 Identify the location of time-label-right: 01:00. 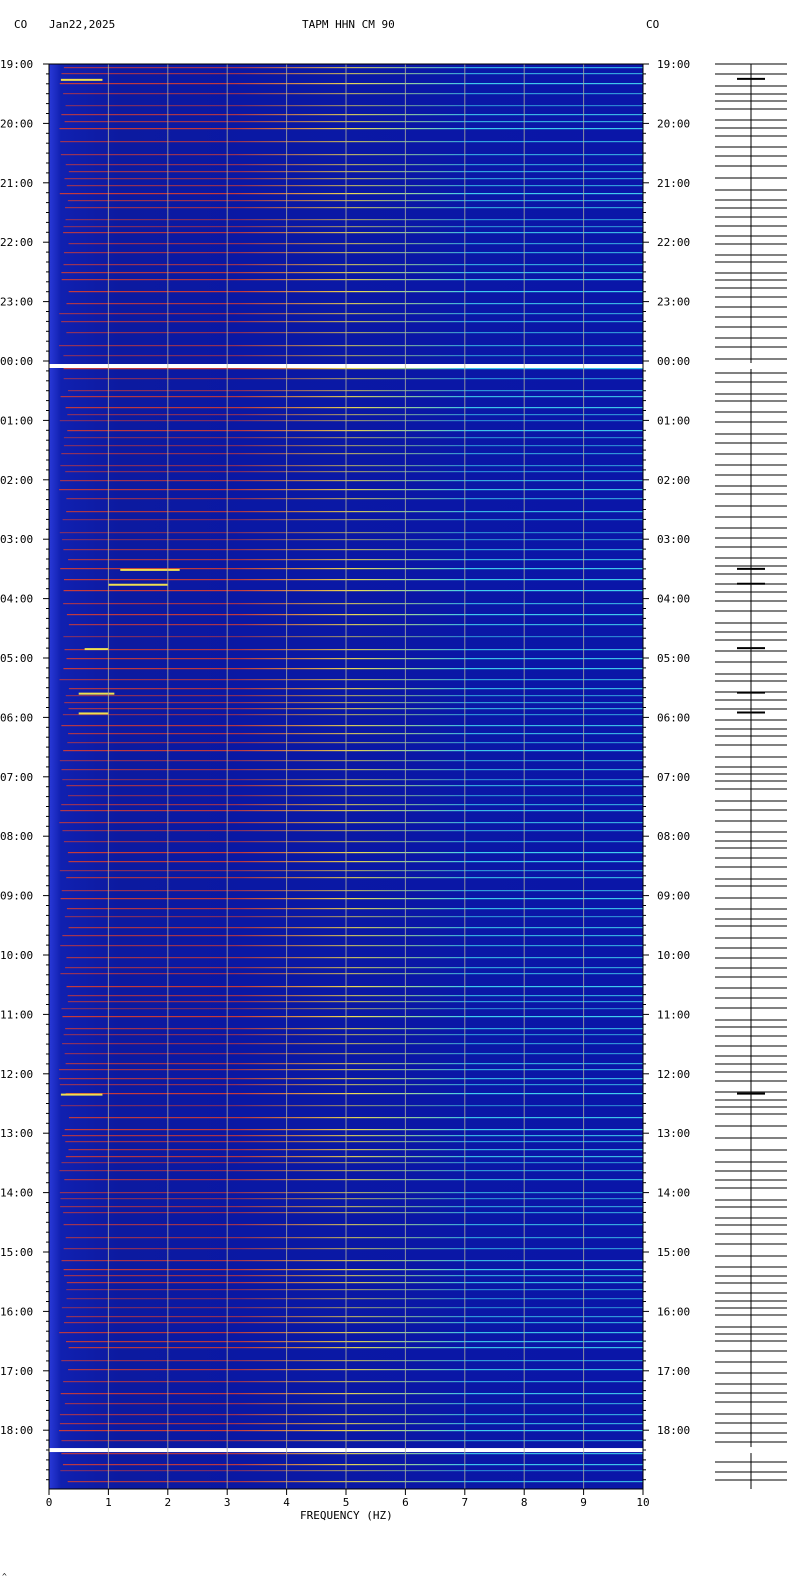
(673, 420).